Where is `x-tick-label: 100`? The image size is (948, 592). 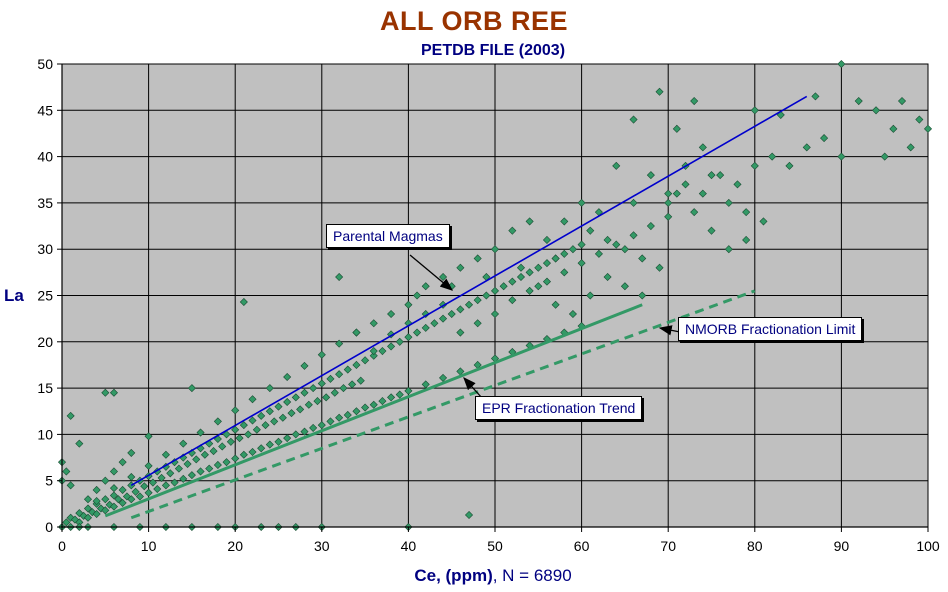
x-tick-label: 100 is located at coordinates (928, 546).